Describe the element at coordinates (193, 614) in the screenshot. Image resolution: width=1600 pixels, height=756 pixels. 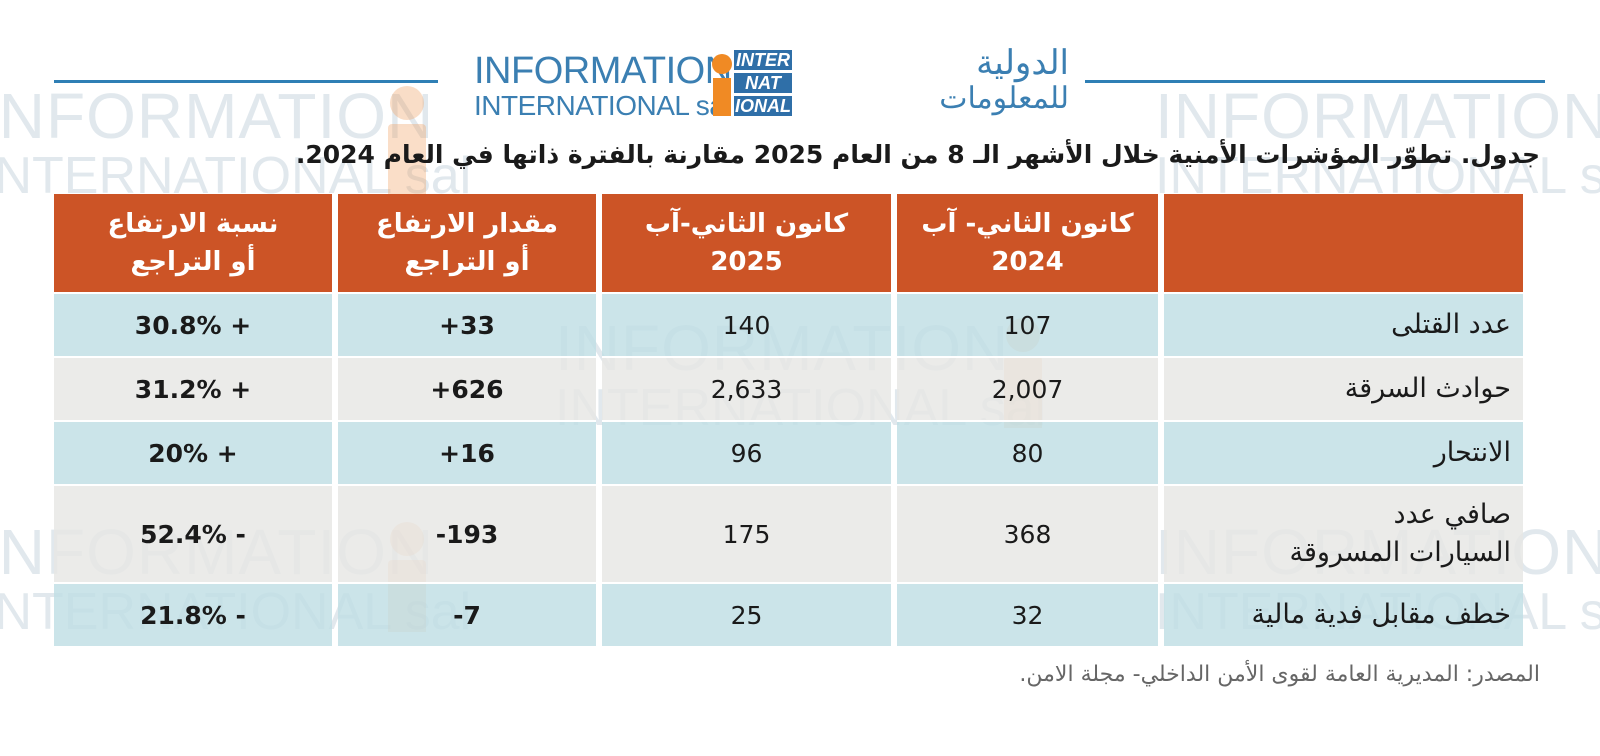
I see `change-percent: - 21.8%` at that location.